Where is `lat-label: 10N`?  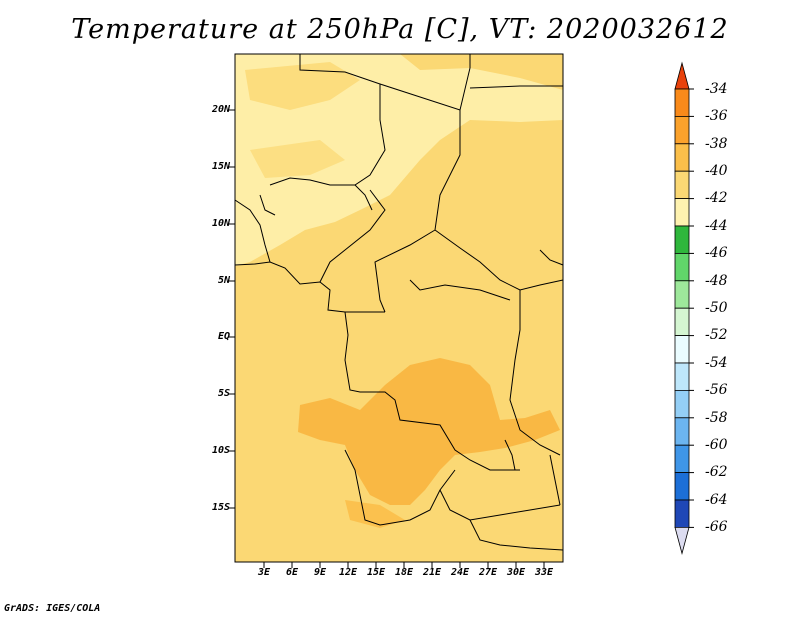 lat-label: 10N is located at coordinates (220, 223).